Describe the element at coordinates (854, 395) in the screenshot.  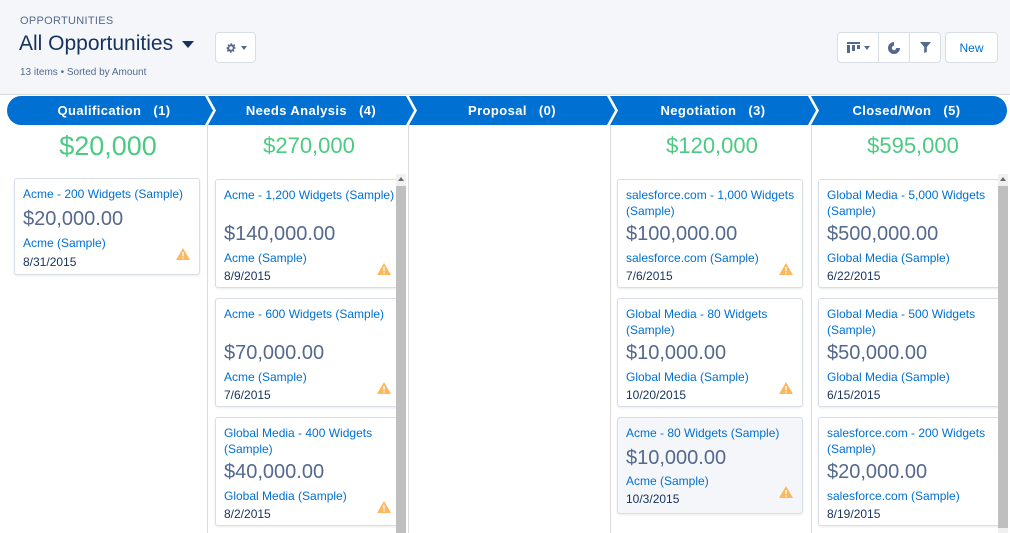
I see `close-date: 6/15/2015` at that location.